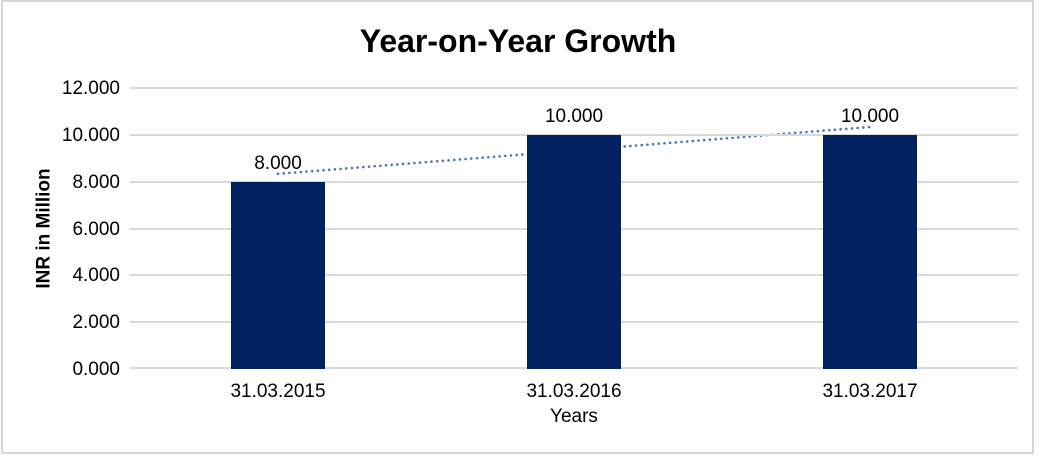  What do you see at coordinates (96, 229) in the screenshot?
I see `y-tick-label: 6.000` at bounding box center [96, 229].